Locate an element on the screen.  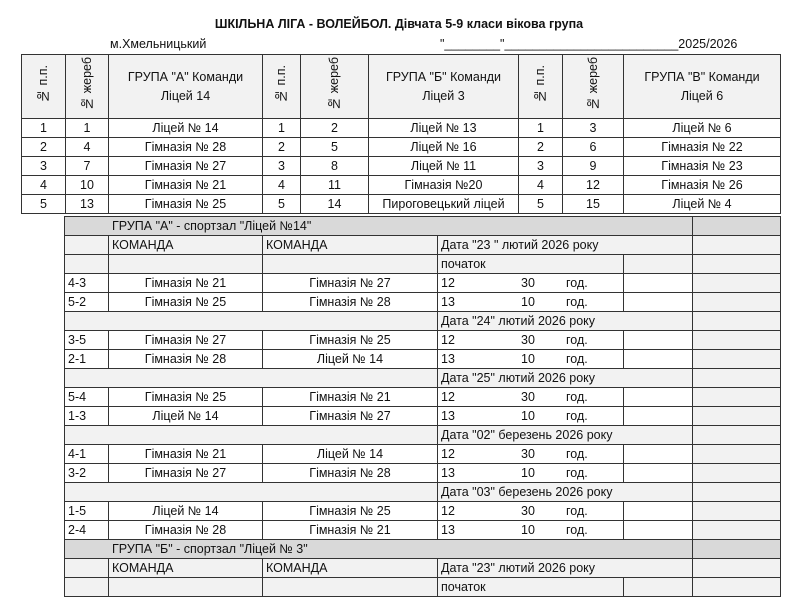
team-b-cell: Гімназія № 27 is located at coordinates (350, 416).